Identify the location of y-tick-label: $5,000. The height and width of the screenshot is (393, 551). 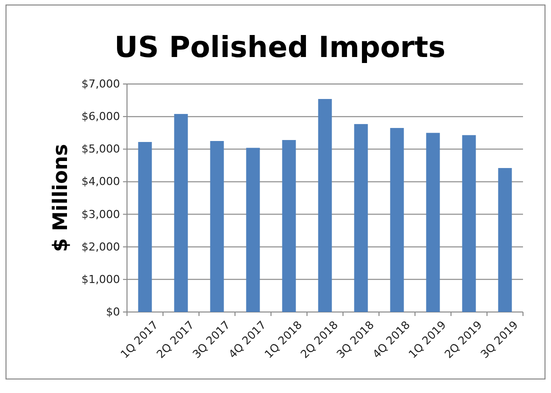
(101, 149).